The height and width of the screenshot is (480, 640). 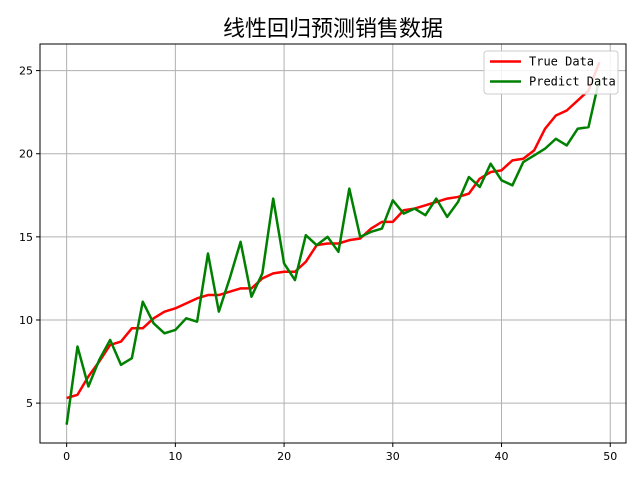 What do you see at coordinates (284, 456) in the screenshot?
I see `x-tick-label: 20` at bounding box center [284, 456].